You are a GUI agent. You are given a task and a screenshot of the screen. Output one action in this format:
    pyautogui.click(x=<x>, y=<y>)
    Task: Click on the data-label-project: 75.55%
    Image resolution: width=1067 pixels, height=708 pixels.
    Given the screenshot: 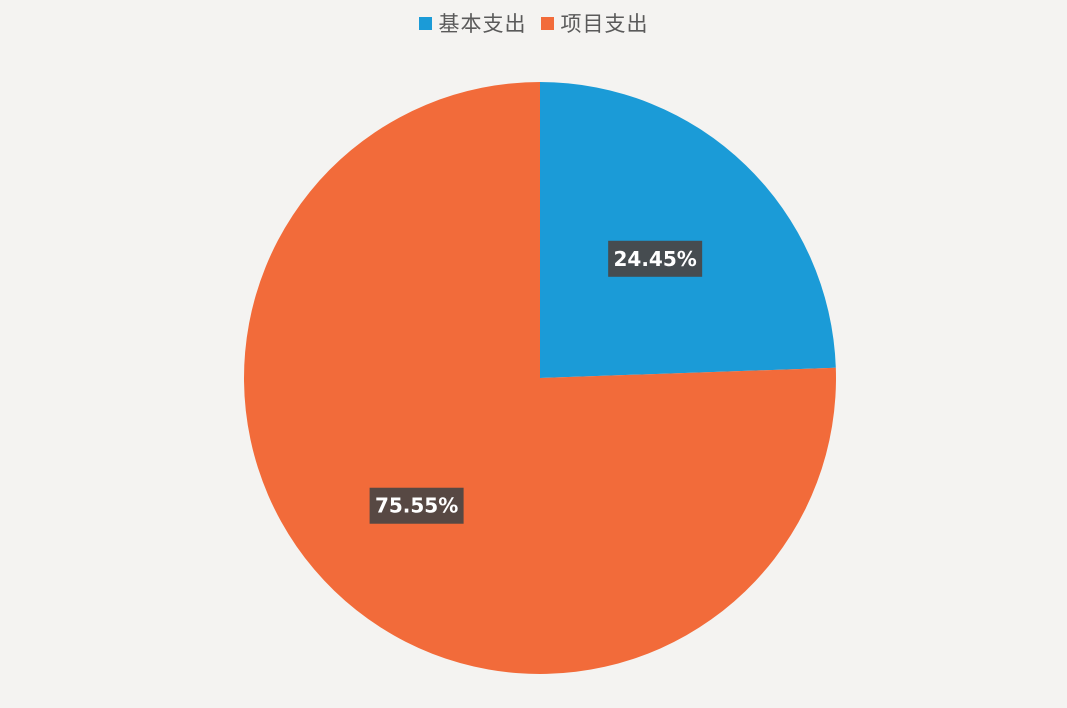 What is the action you would take?
    pyautogui.click(x=416, y=505)
    